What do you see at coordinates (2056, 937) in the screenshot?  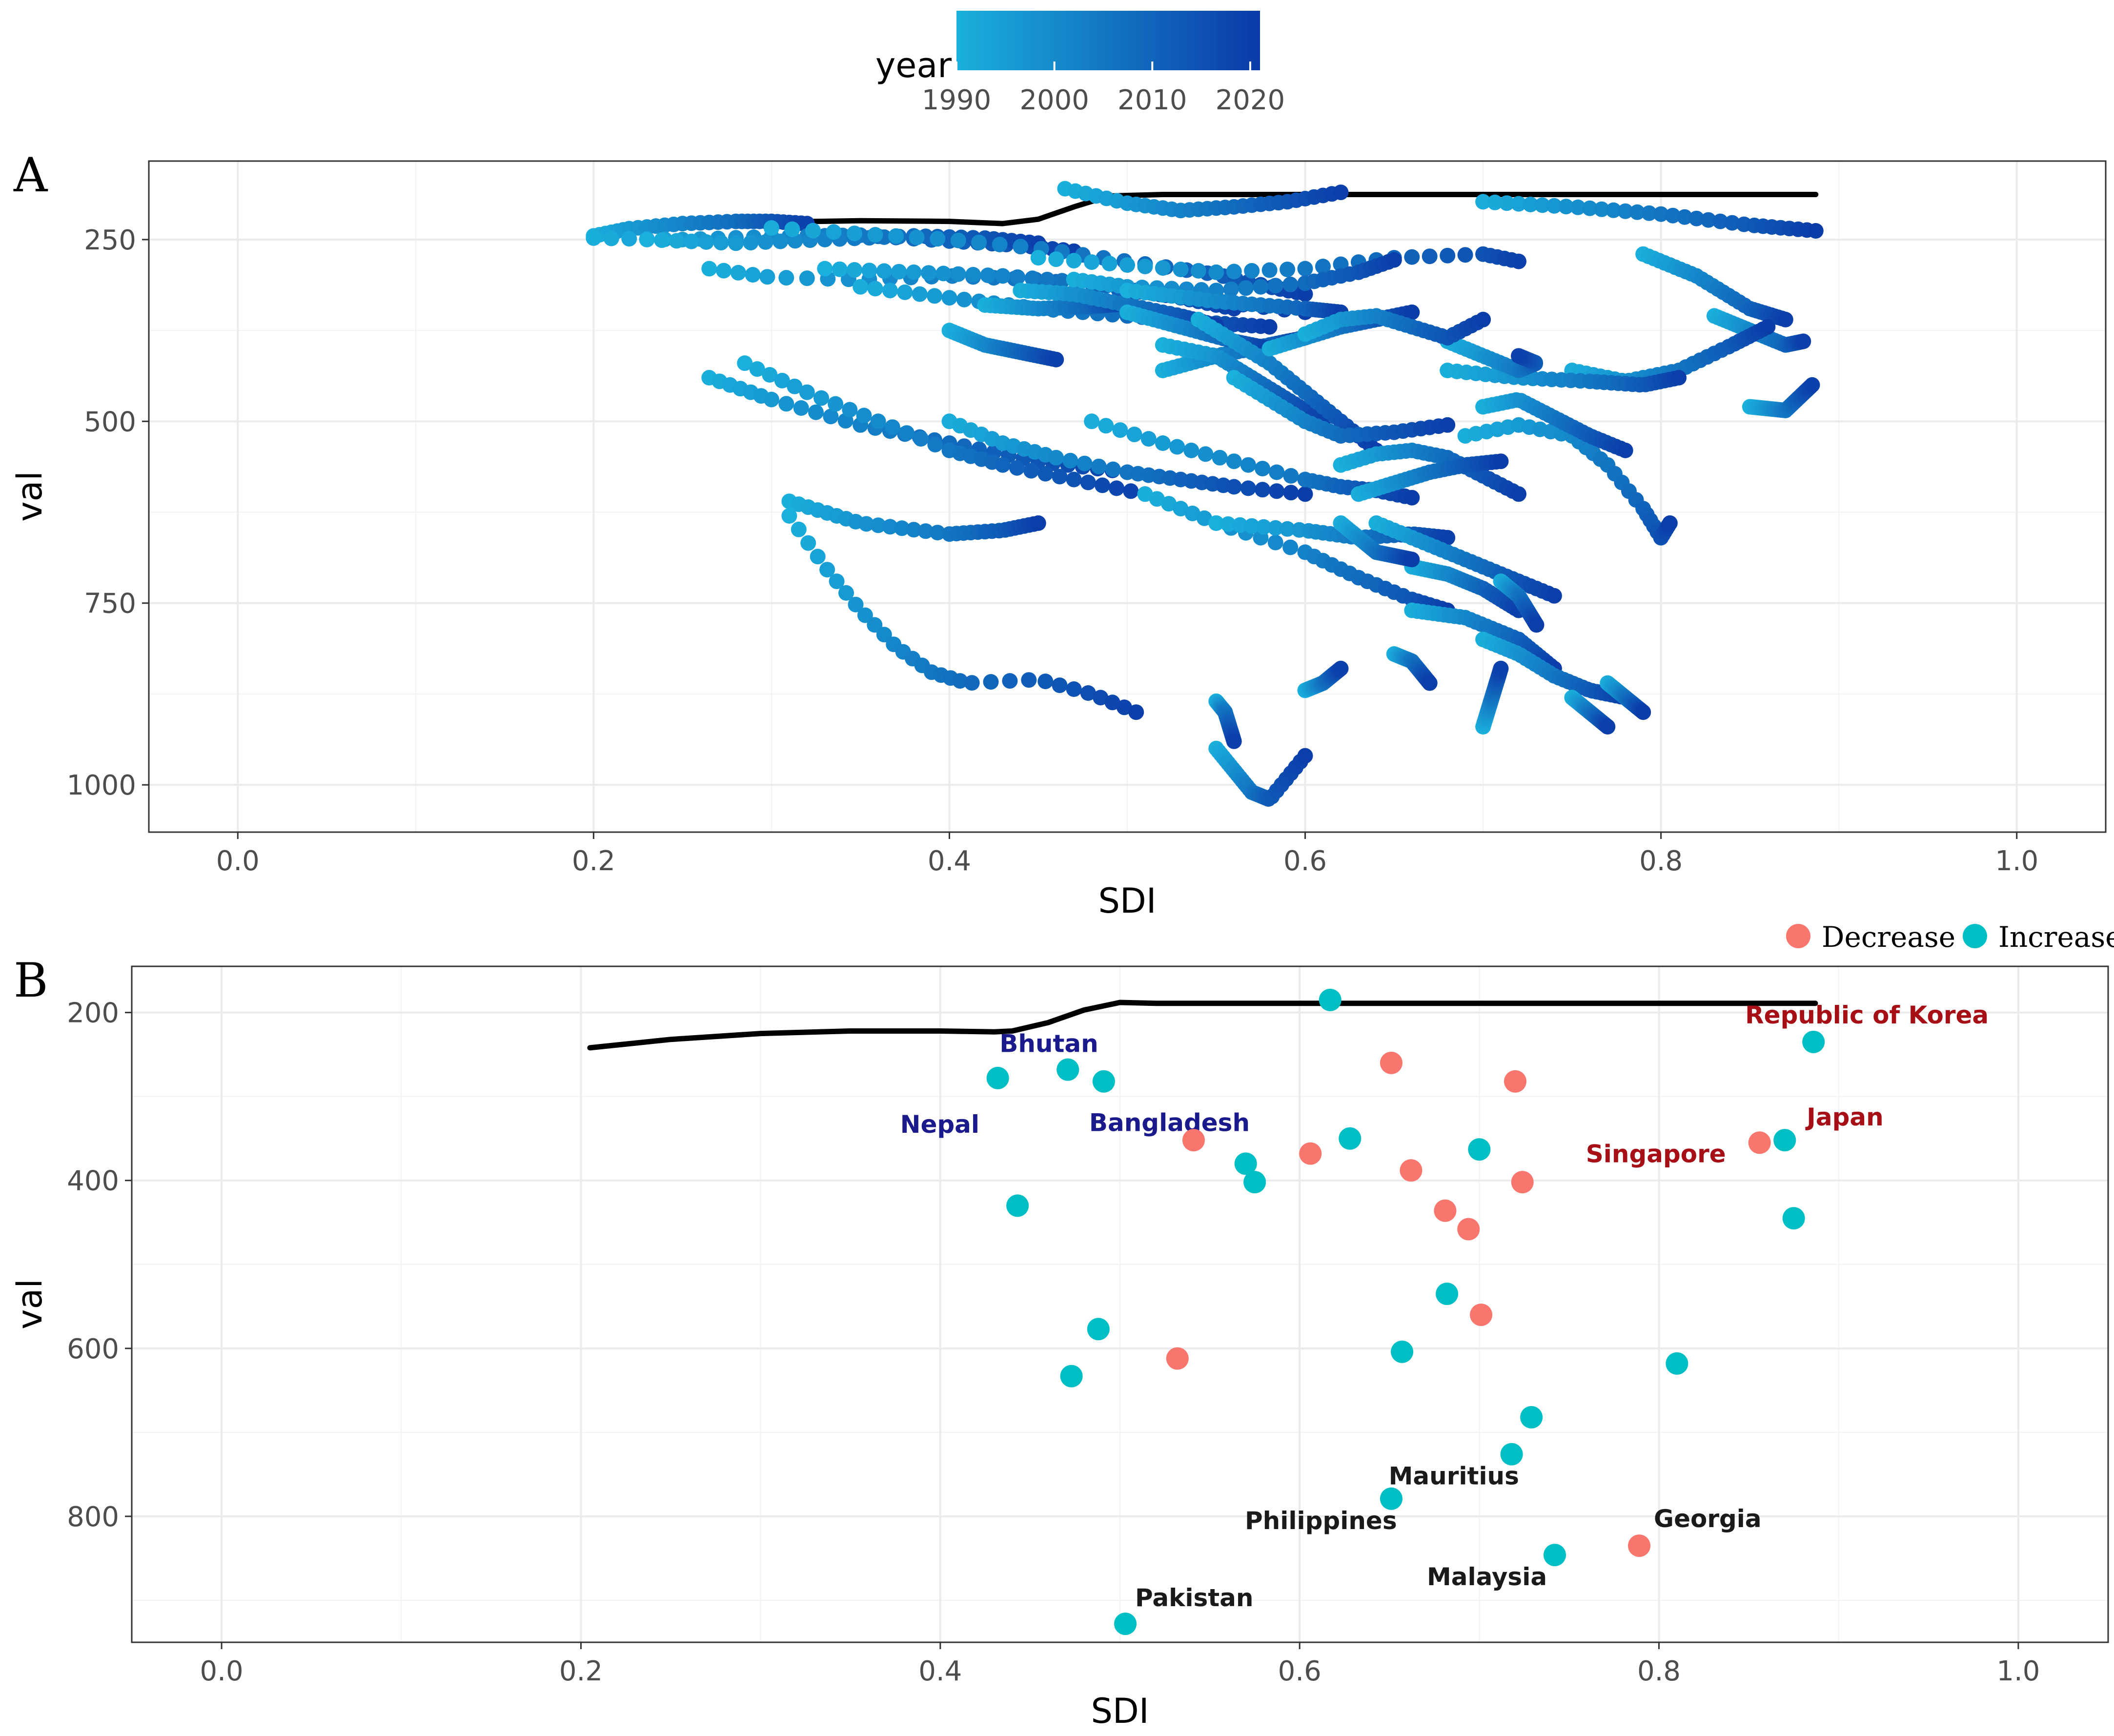 I see `legend-label-increase: Increase` at bounding box center [2056, 937].